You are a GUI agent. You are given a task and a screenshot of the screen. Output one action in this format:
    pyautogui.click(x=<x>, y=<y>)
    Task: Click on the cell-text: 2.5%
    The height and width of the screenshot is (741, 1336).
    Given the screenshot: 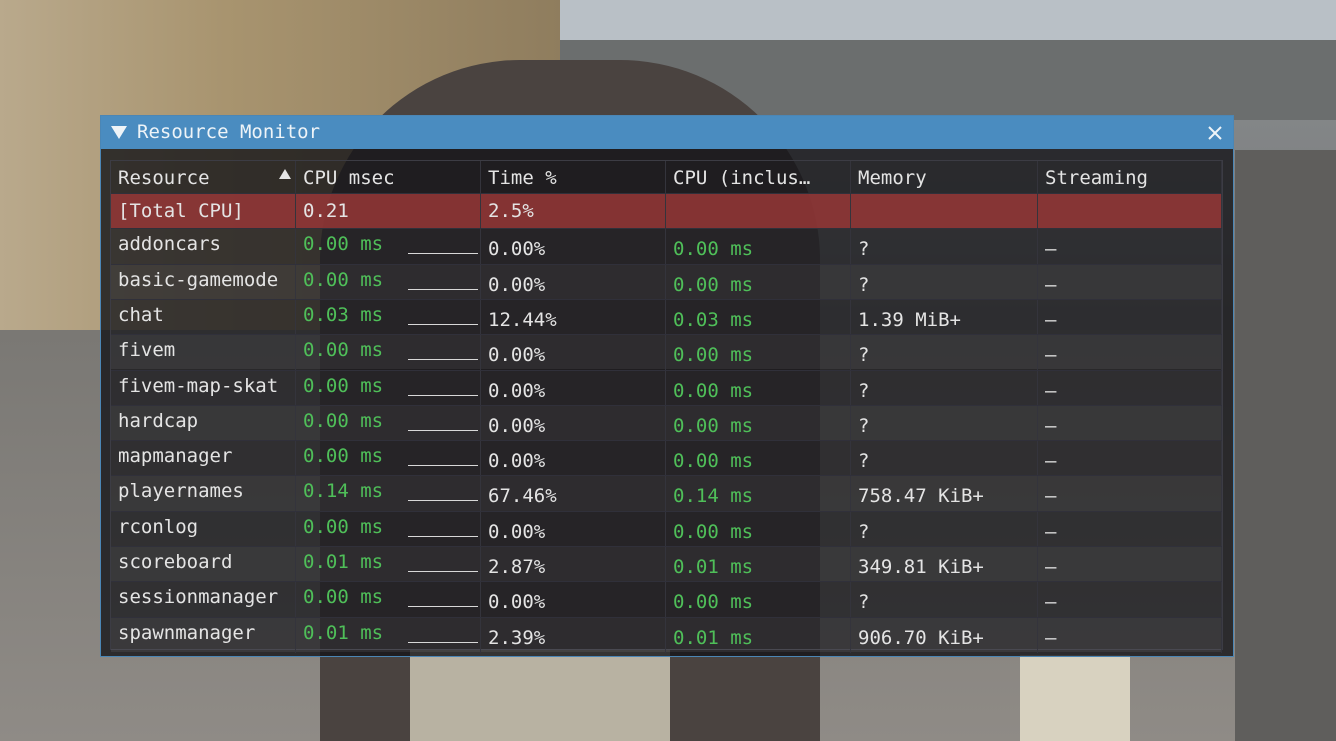 What is the action you would take?
    pyautogui.click(x=511, y=211)
    